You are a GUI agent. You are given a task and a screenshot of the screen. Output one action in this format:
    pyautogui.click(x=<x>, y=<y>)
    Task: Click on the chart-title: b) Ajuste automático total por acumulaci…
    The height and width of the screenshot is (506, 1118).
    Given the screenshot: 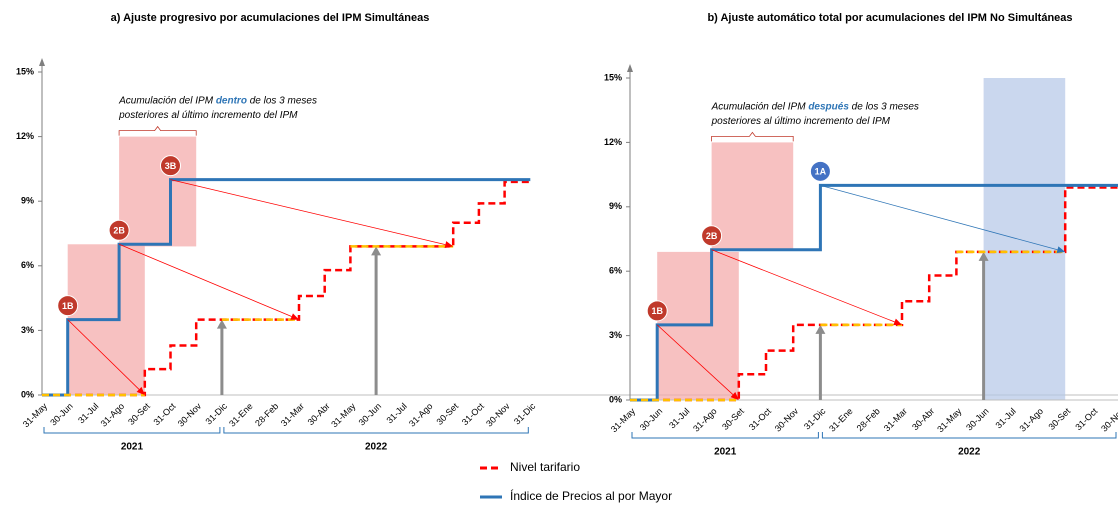 What is the action you would take?
    pyautogui.click(x=889, y=18)
    